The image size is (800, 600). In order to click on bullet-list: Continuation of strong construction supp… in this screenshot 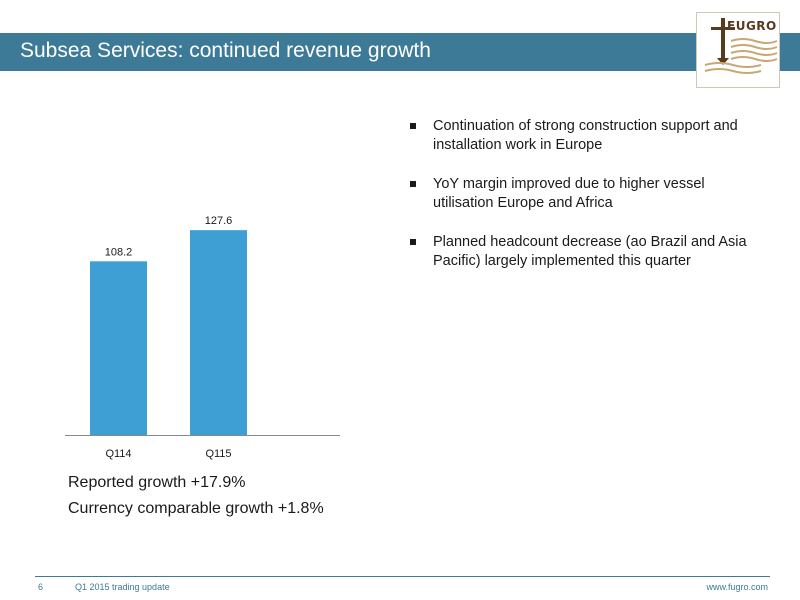, I will do `click(588, 204)`.